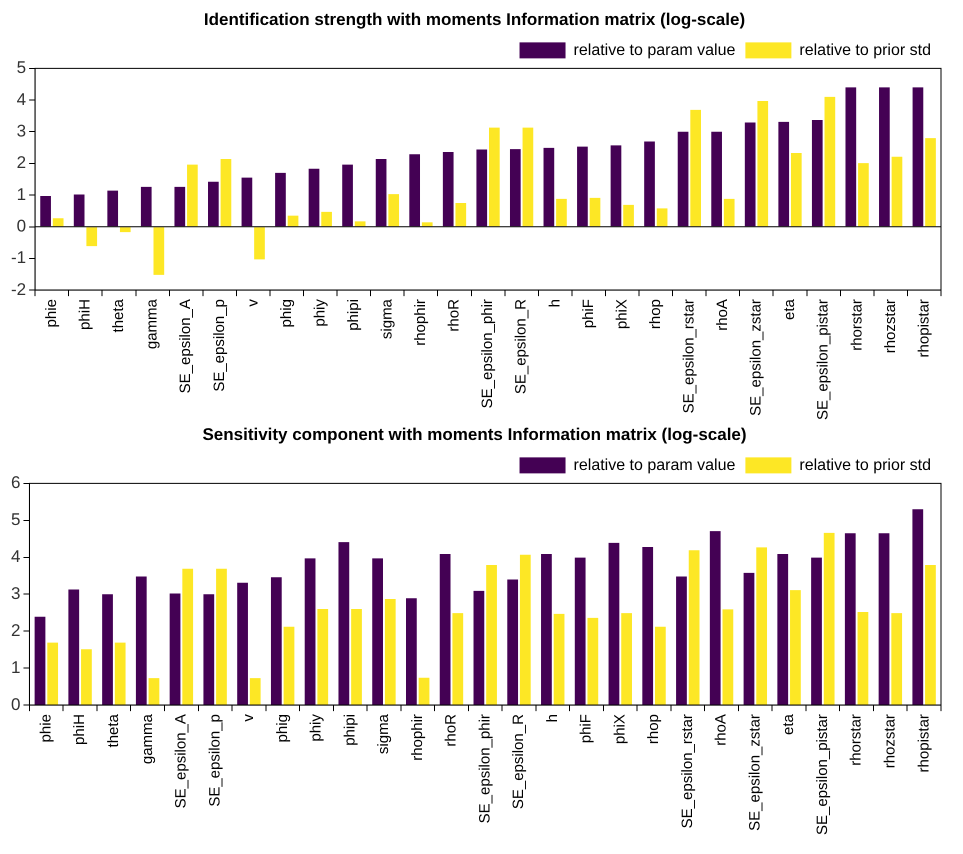  What do you see at coordinates (18, 289) in the screenshot?
I see `y-tick-label: -2` at bounding box center [18, 289].